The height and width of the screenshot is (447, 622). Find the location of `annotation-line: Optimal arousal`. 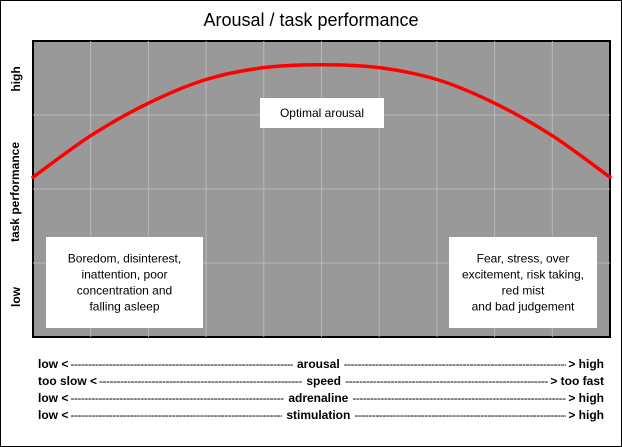

annotation-line: Optimal arousal is located at coordinates (322, 113).